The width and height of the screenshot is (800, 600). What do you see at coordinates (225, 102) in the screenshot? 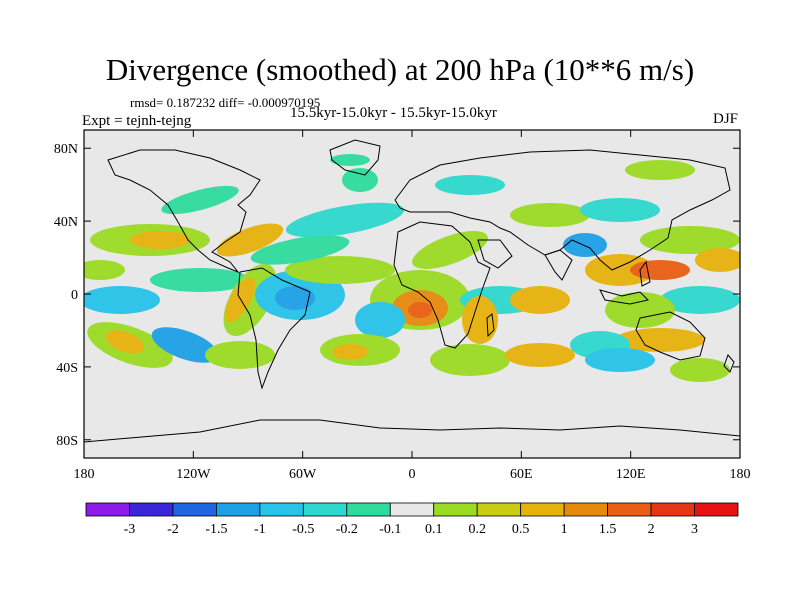
I see `stats-line: rmsd= 0.187232 diff= -0.000970195` at bounding box center [225, 102].